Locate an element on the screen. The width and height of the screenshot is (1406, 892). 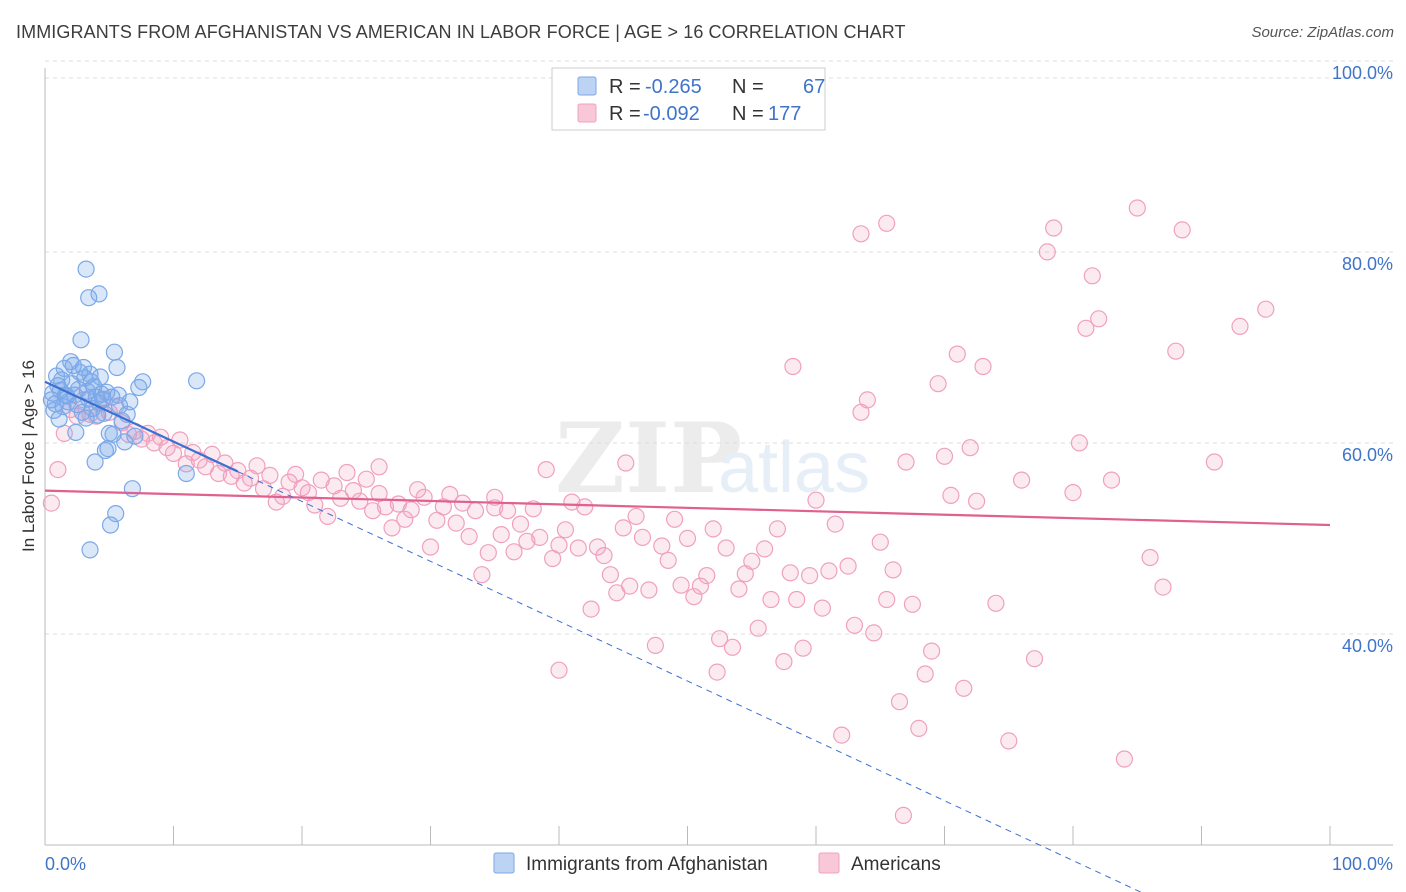
x-tick-labels: 0.0% 100.0% is located at coordinates (719, 864).